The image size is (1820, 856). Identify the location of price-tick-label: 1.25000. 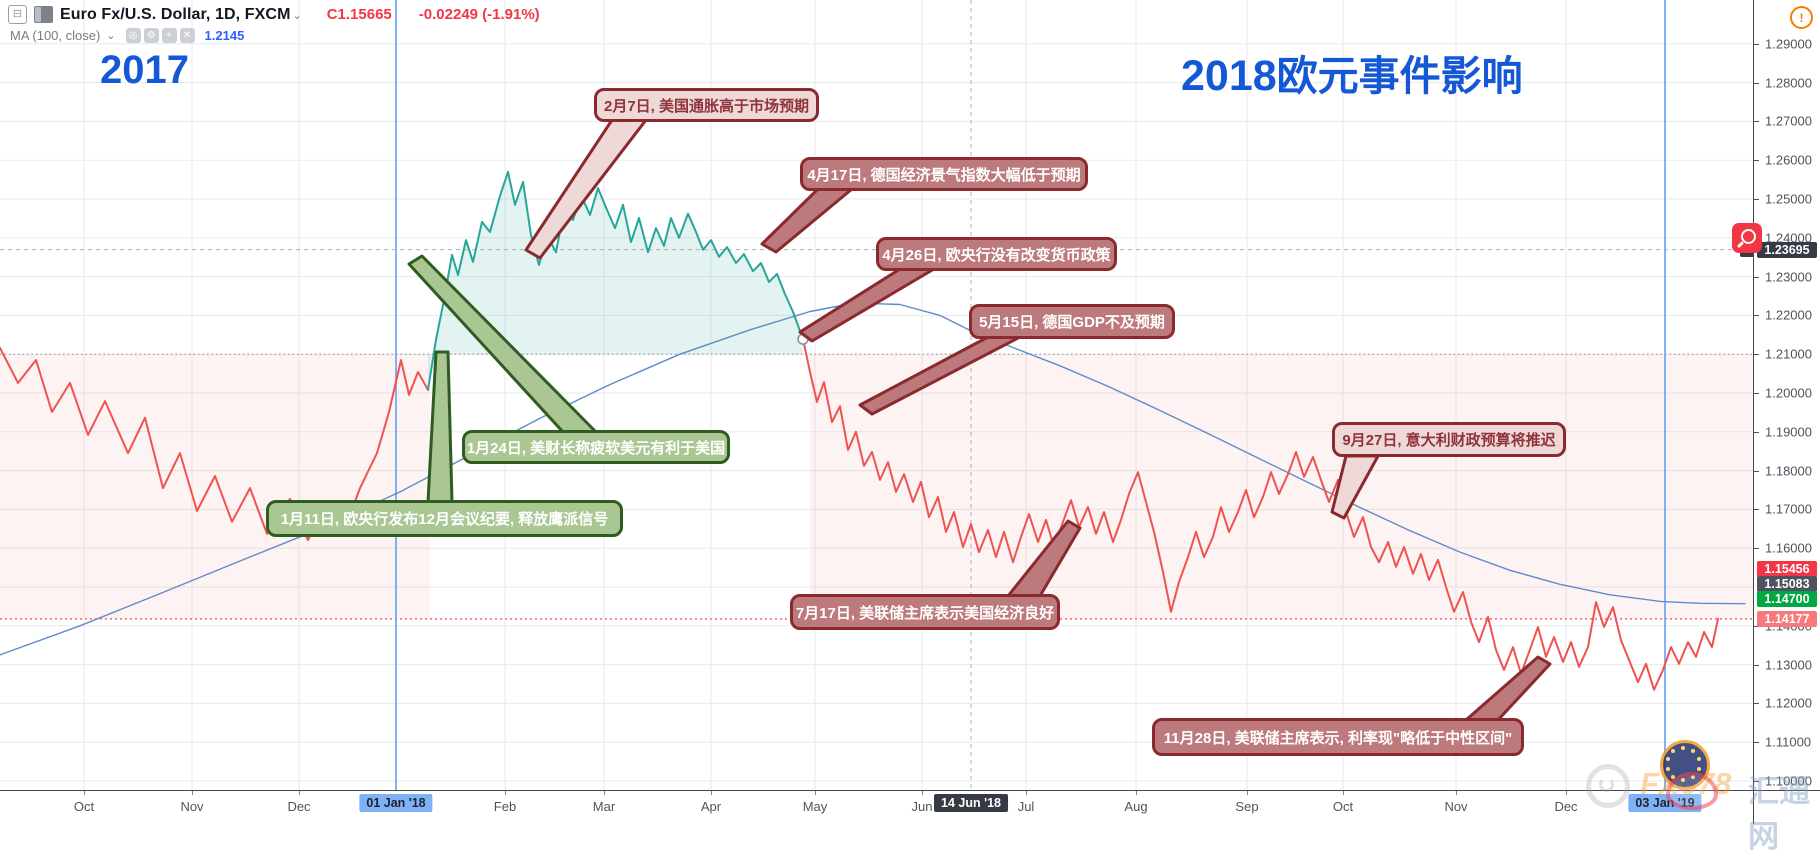
(1788, 199).